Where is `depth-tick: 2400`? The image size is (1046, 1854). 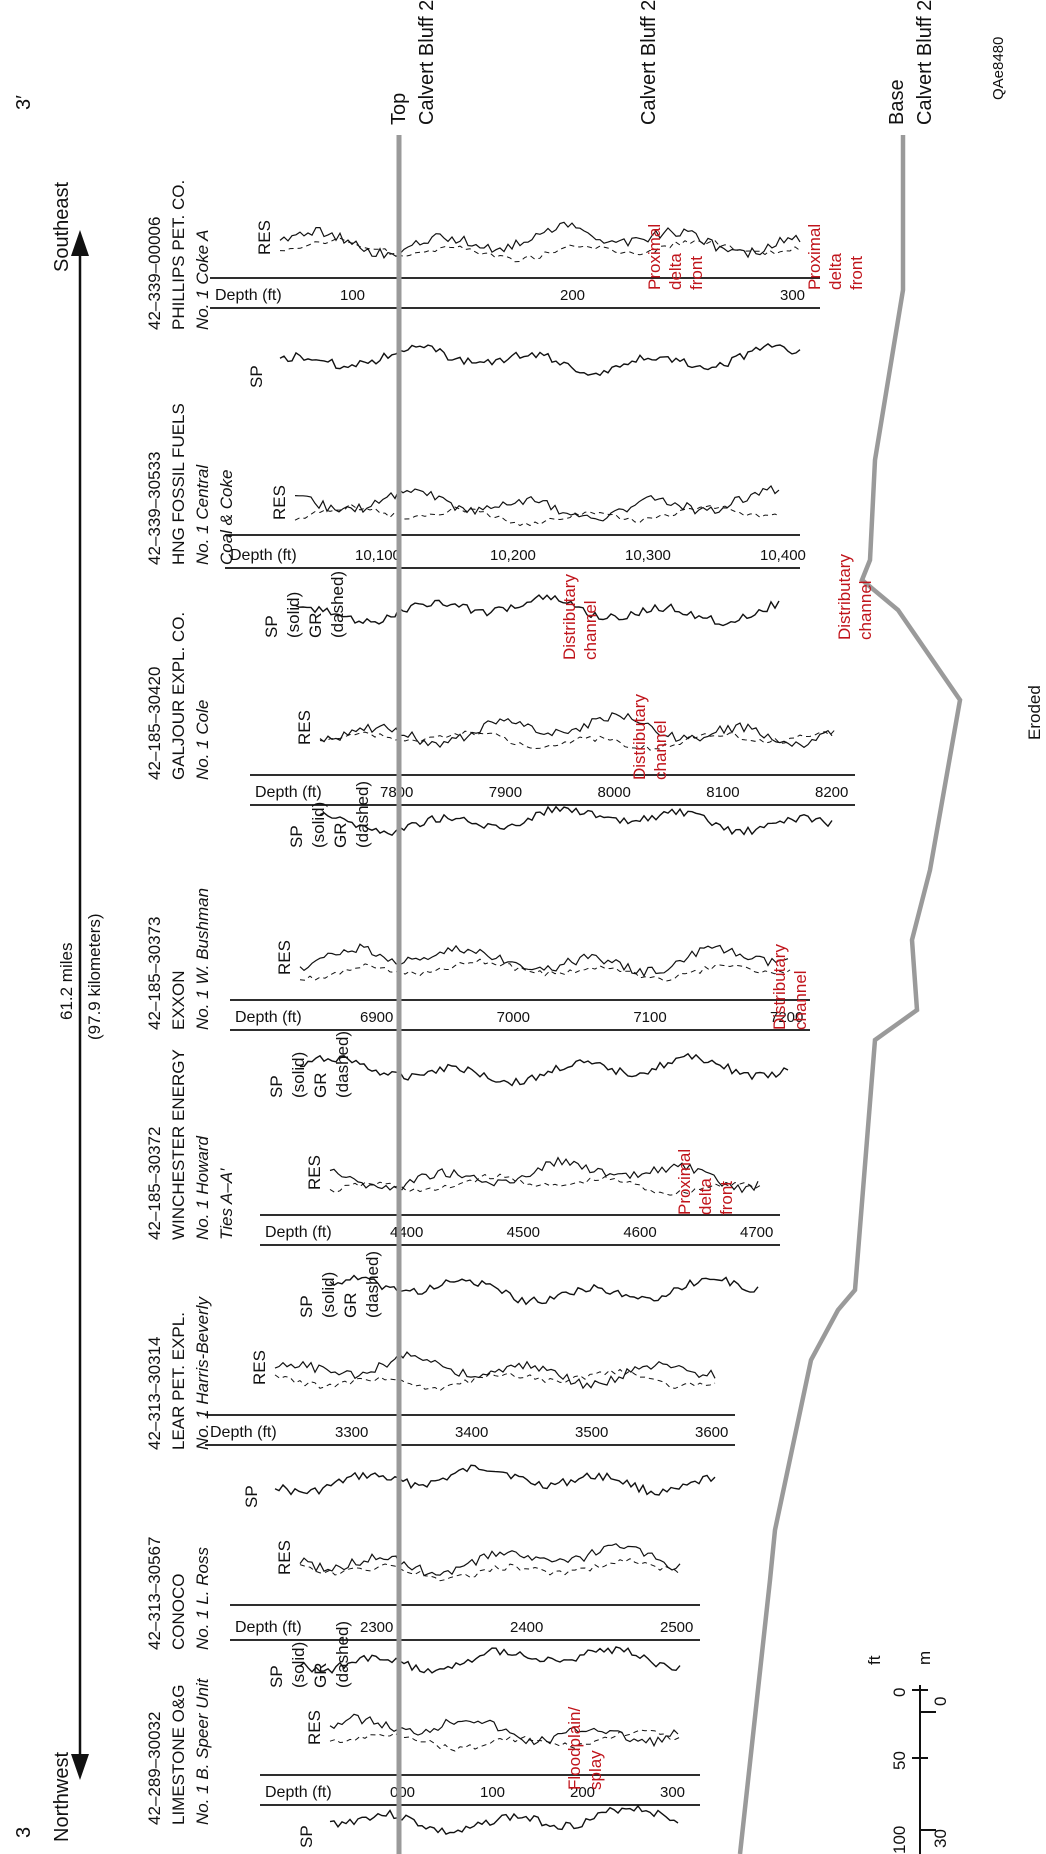 depth-tick: 2400 is located at coordinates (526, 1627).